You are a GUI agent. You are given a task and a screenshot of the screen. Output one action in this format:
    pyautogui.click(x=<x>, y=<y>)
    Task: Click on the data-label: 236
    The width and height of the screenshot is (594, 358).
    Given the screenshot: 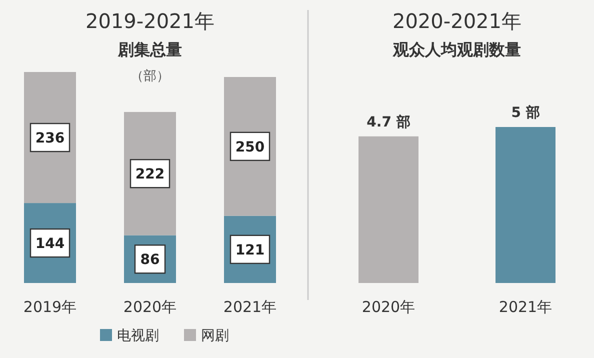 What is the action you would take?
    pyautogui.click(x=50, y=138)
    